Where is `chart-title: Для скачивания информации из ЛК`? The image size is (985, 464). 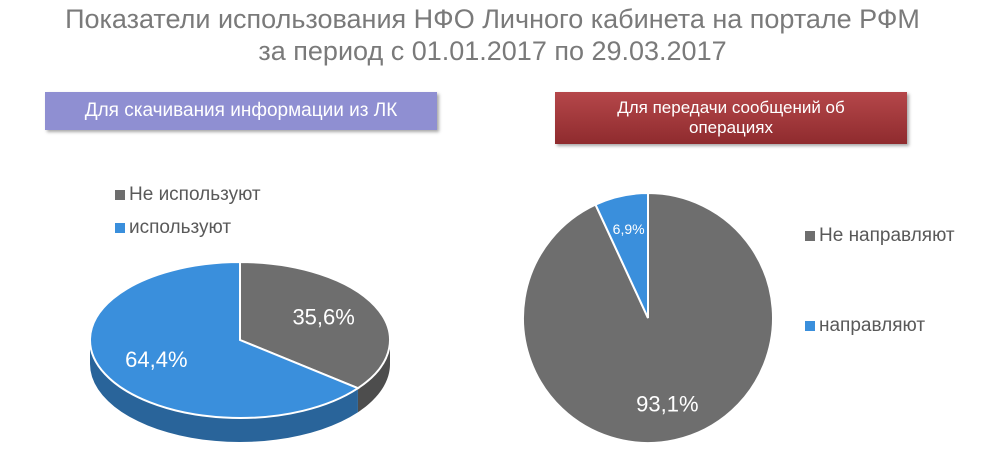
chart-title: Для скачивания информации из ЛК is located at coordinates (241, 111).